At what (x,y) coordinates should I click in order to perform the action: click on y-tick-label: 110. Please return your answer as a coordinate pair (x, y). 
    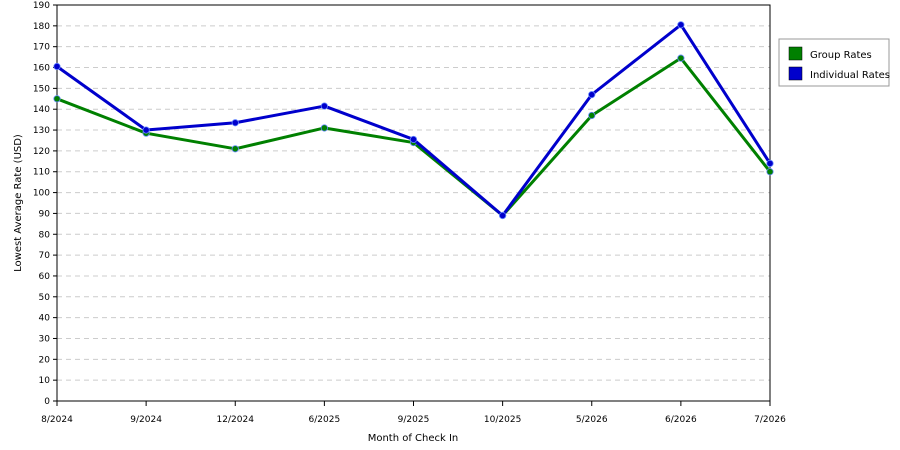
    Looking at the image, I should click on (41, 173).